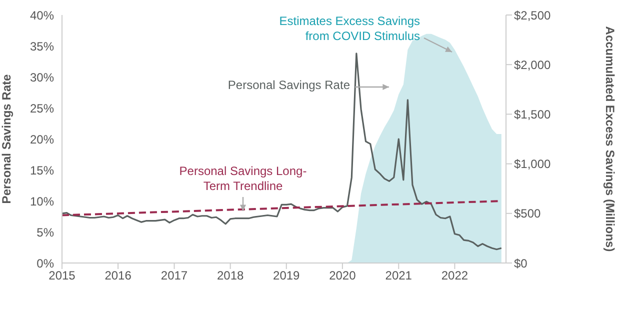 The width and height of the screenshot is (640, 320). Describe the element at coordinates (62, 275) in the screenshot. I see `x-tick-label: 2015` at that location.